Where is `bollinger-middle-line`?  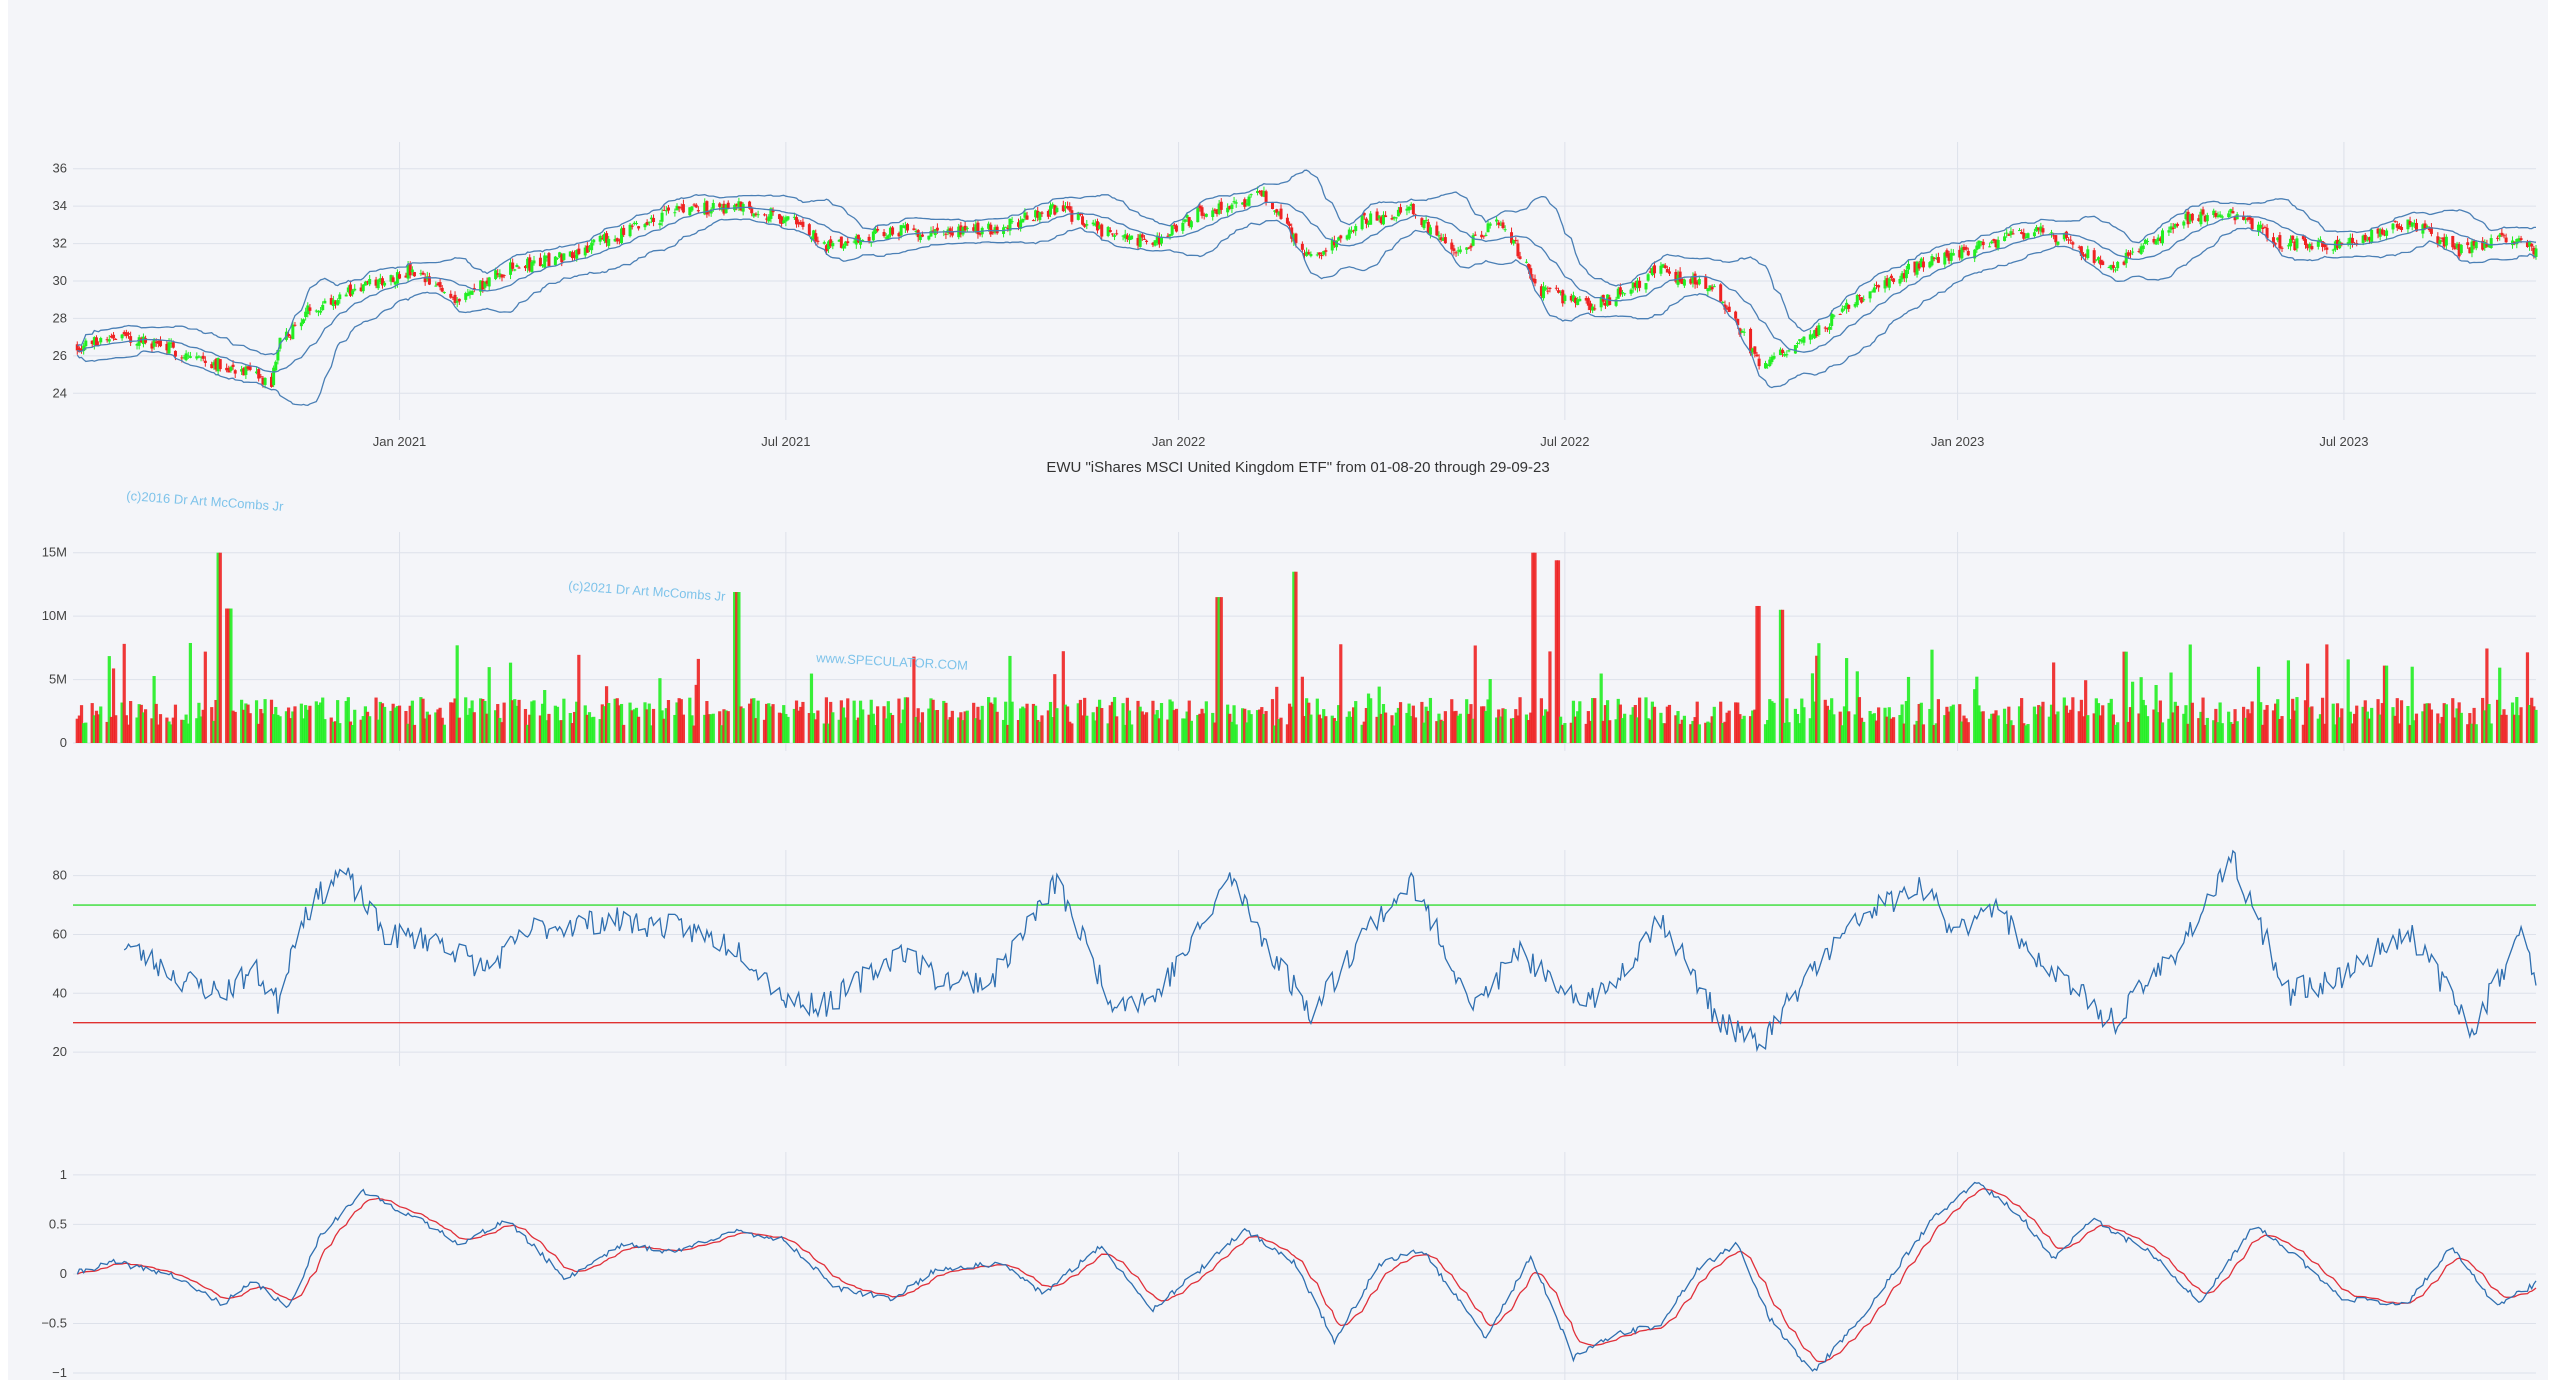 bollinger-middle-line is located at coordinates (1307, 287).